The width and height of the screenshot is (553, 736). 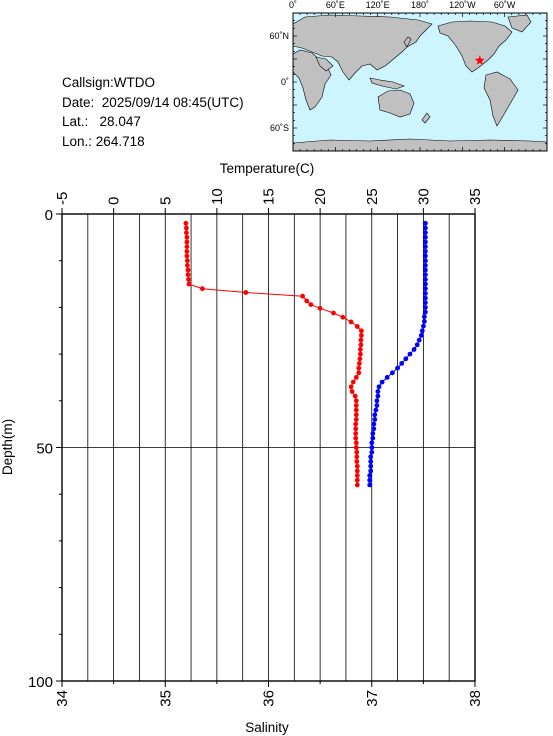 What do you see at coordinates (267, 168) in the screenshot?
I see `top-axis-label: Temperature(C)` at bounding box center [267, 168].